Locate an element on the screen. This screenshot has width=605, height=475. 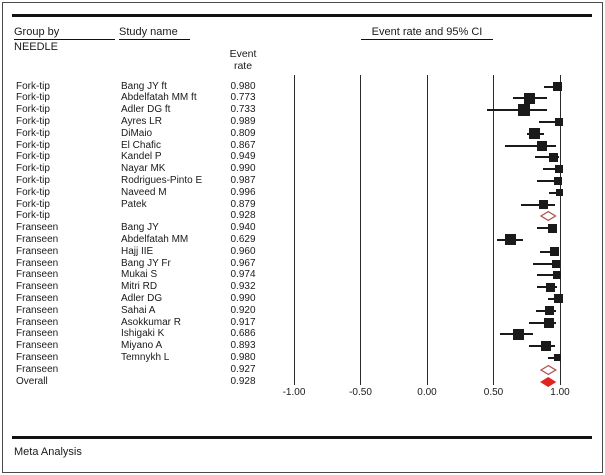
rate-cell: 0.989 is located at coordinates (243, 121).